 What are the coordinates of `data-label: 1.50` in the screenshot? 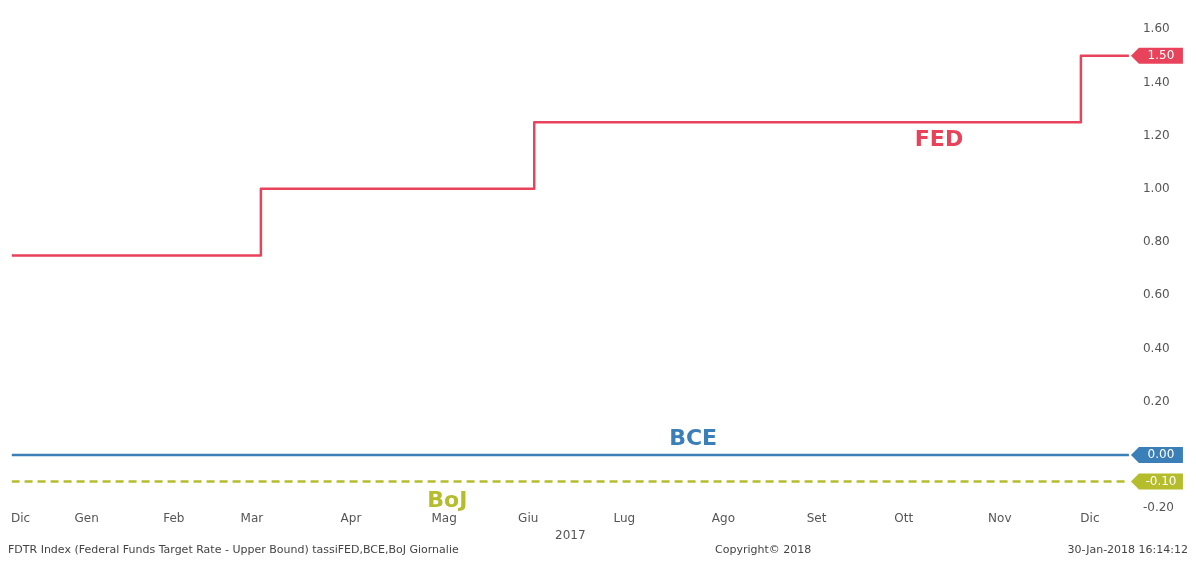 It's located at (1161, 54).